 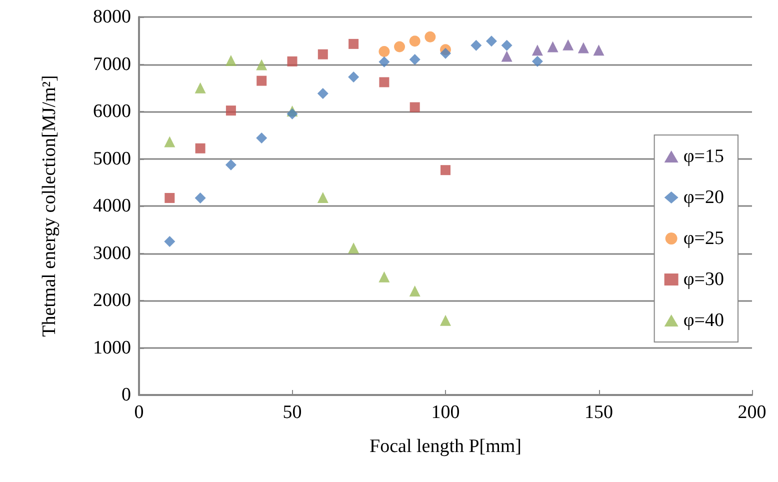 I want to click on y-tick-label: 5000, so click(x=112, y=159).